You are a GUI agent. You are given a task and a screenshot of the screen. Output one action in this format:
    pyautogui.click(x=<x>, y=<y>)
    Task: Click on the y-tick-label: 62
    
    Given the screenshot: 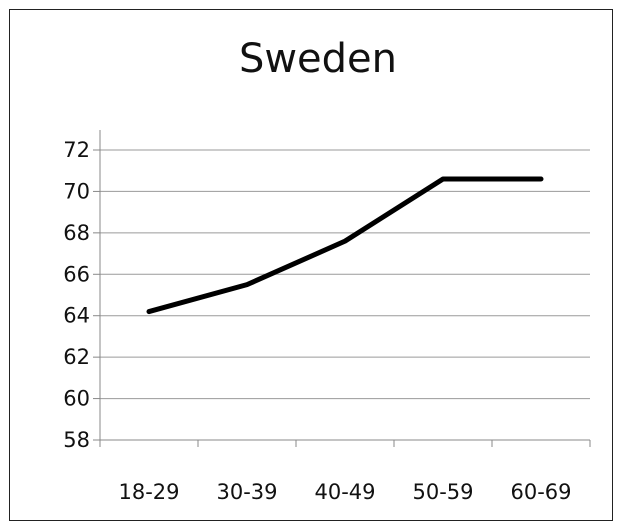 What is the action you would take?
    pyautogui.click(x=76, y=357)
    